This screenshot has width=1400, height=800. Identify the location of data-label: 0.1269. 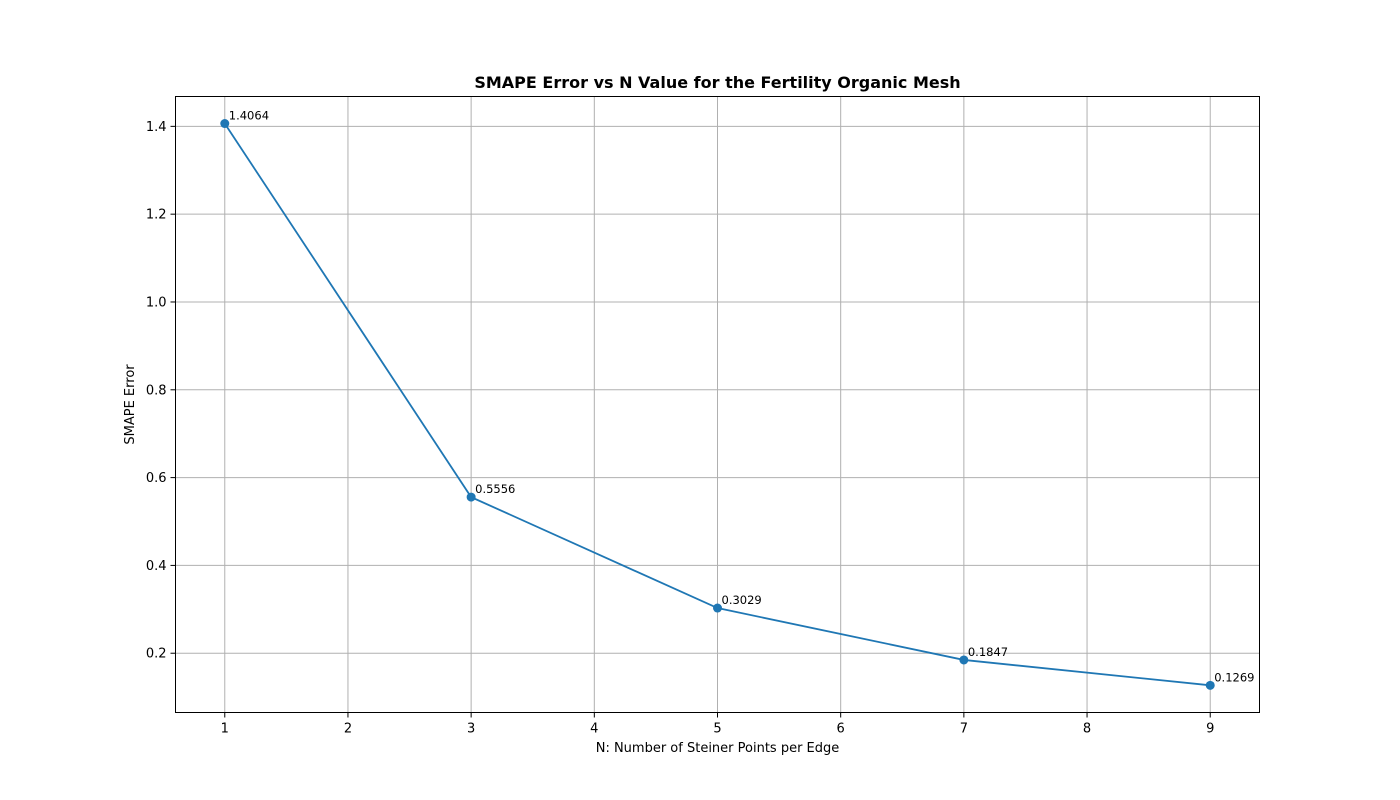
(1234, 677).